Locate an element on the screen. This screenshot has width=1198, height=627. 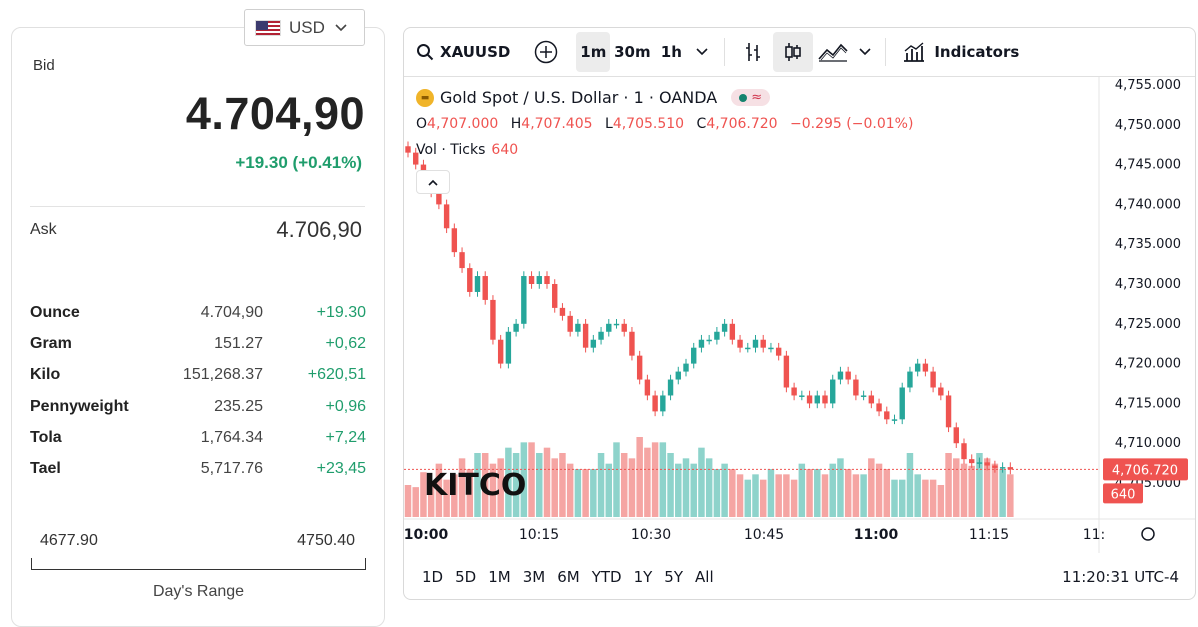
currency-label: USD is located at coordinates (307, 27).